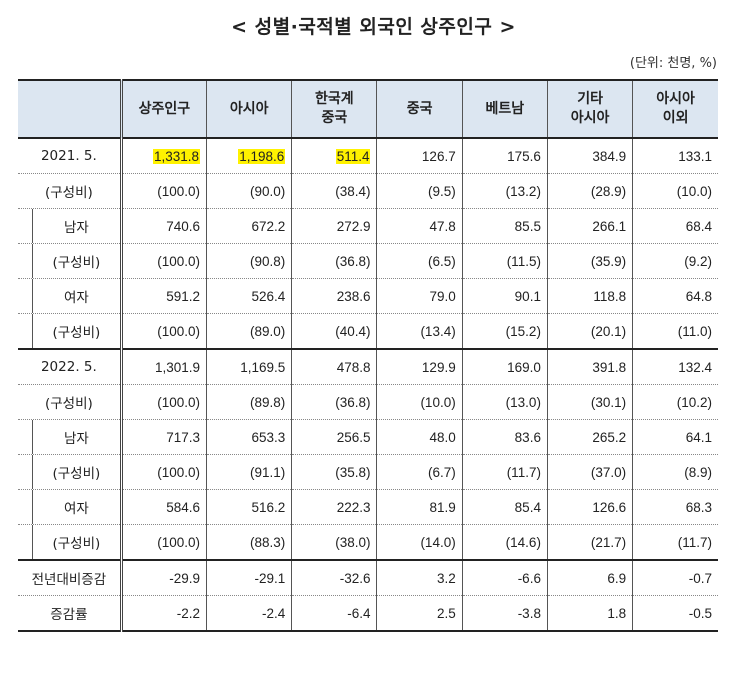  I want to click on table-cell: (89.0), so click(249, 331).